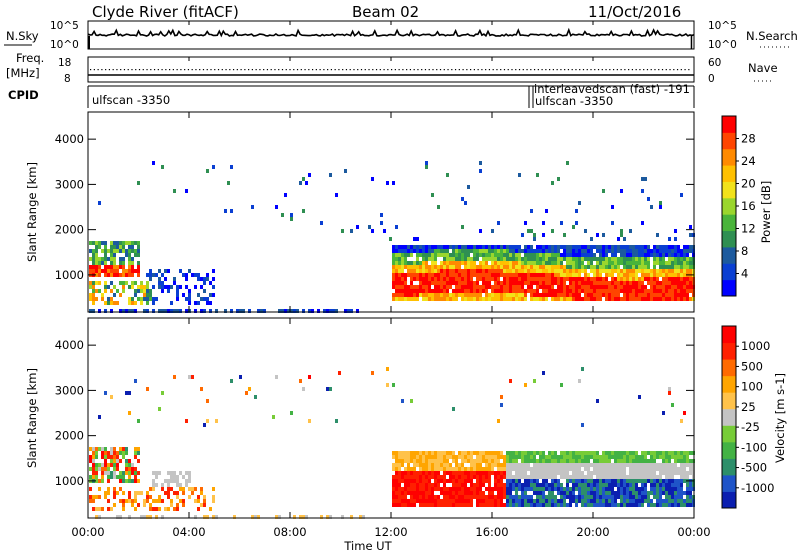 Image resolution: width=800 pixels, height=554 pixels. What do you see at coordinates (69, 345) in the screenshot?
I see `velocity-y-tick-label: 4000` at bounding box center [69, 345].